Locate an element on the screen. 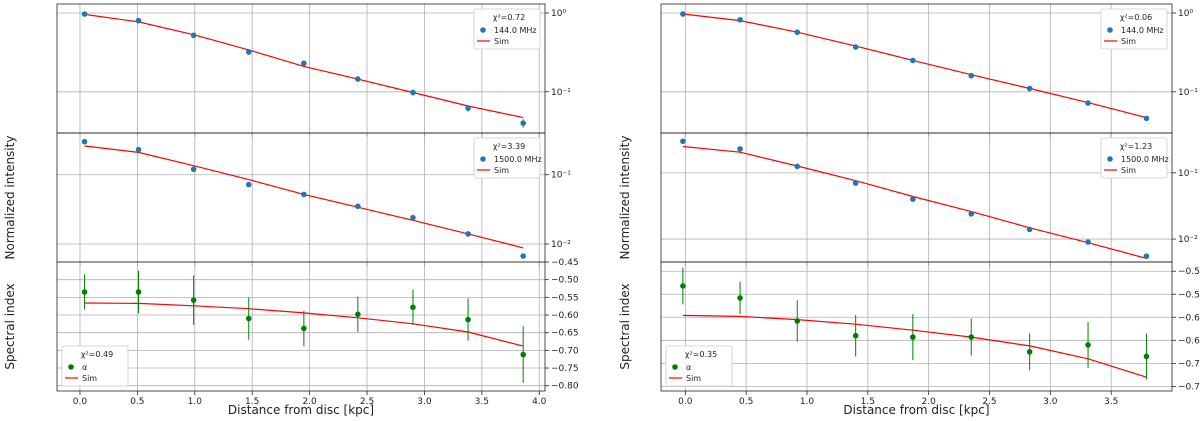 The height and width of the screenshot is (421, 1200). y-tick-label: −0.60 is located at coordinates (1189, 318).